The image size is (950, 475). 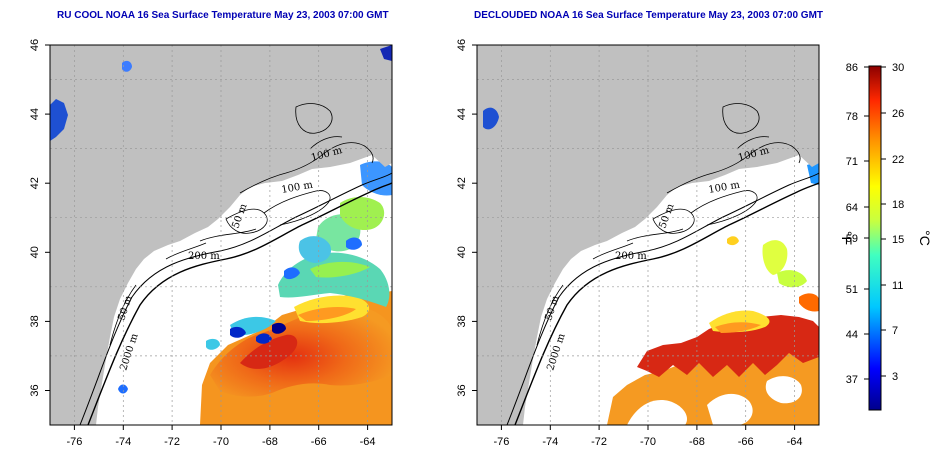 What do you see at coordinates (898, 68) in the screenshot?
I see `celsius-tick-label: 30` at bounding box center [898, 68].